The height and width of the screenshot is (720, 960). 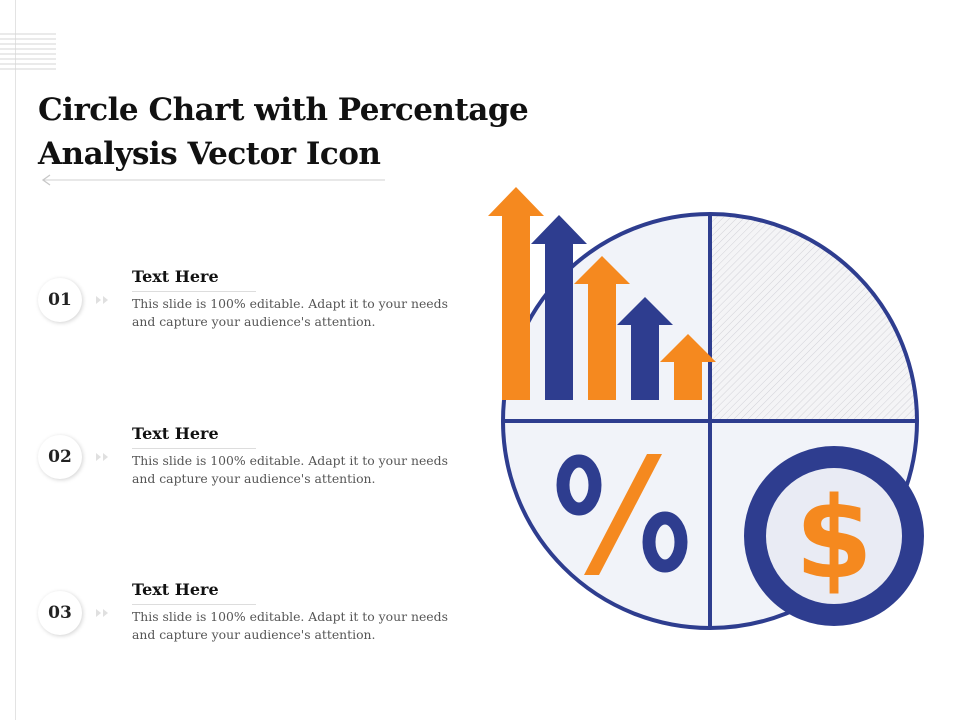 What do you see at coordinates (209, 154) in the screenshot?
I see `title-line-2: Analysis Vector Icon` at bounding box center [209, 154].